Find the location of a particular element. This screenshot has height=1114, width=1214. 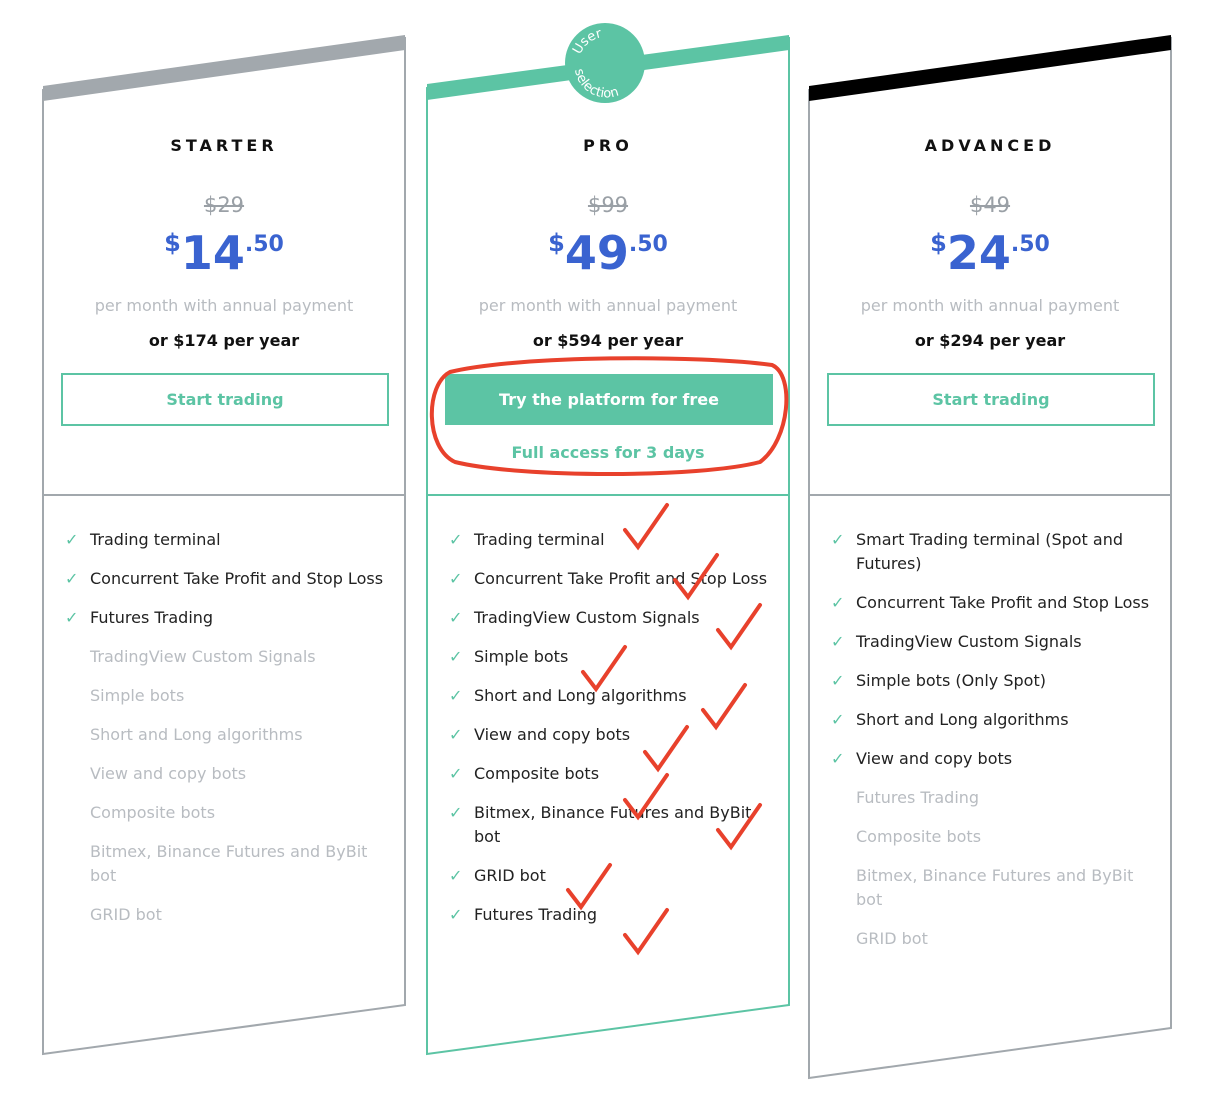

try-free-button: Try the platform for free is located at coordinates (609, 399).